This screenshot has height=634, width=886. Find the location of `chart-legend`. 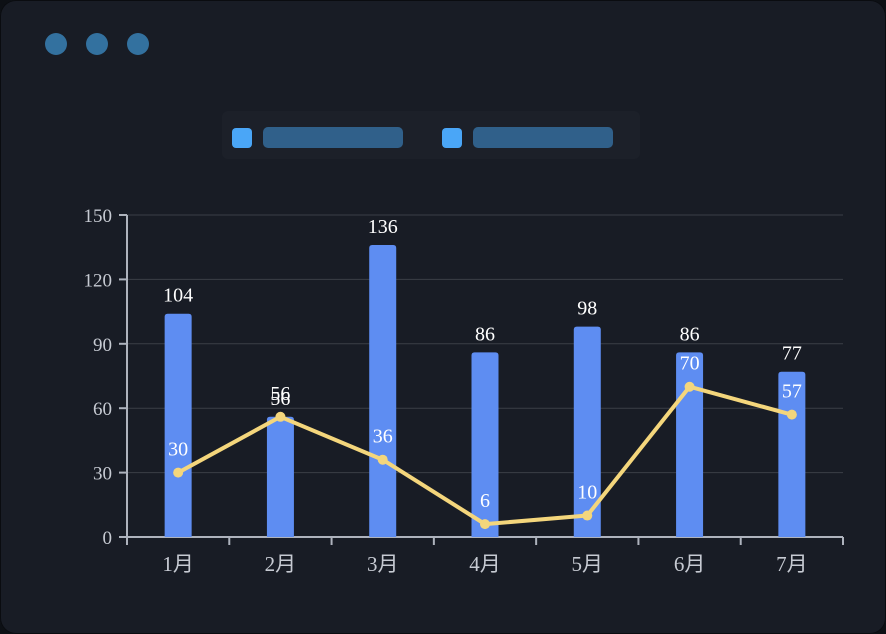

chart-legend is located at coordinates (431, 135).